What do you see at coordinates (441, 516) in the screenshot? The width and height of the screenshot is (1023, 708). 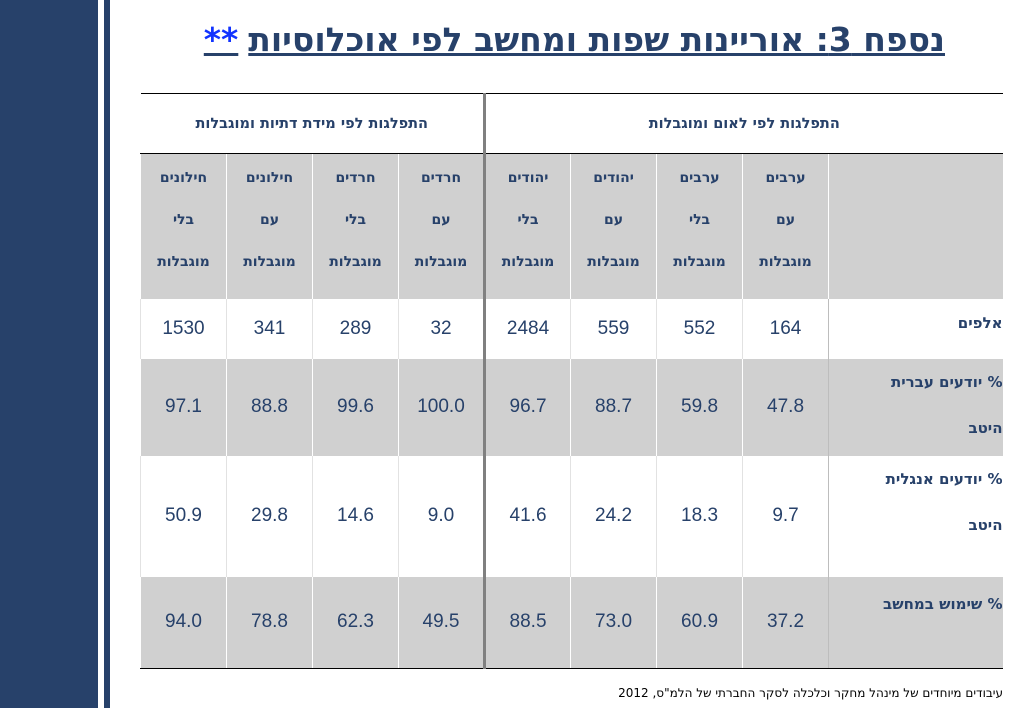 I see `table-cell: 9.0` at bounding box center [441, 516].